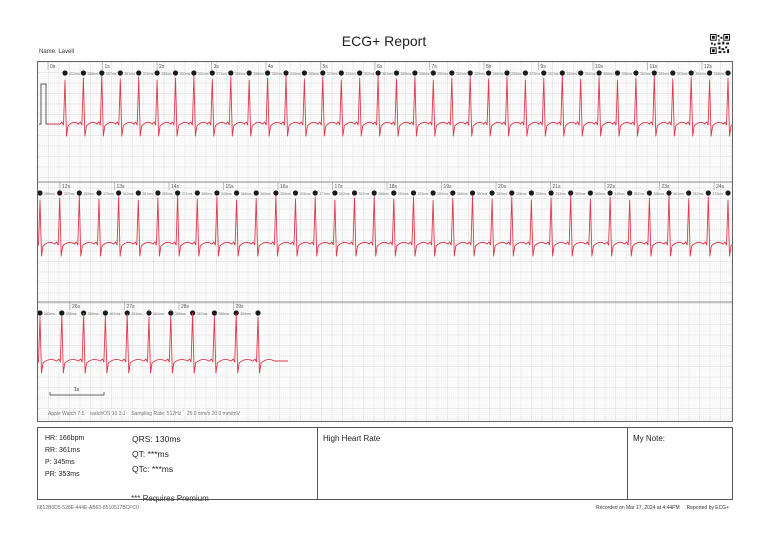  What do you see at coordinates (66, 187) in the screenshot?
I see `second-label: 12s` at bounding box center [66, 187].